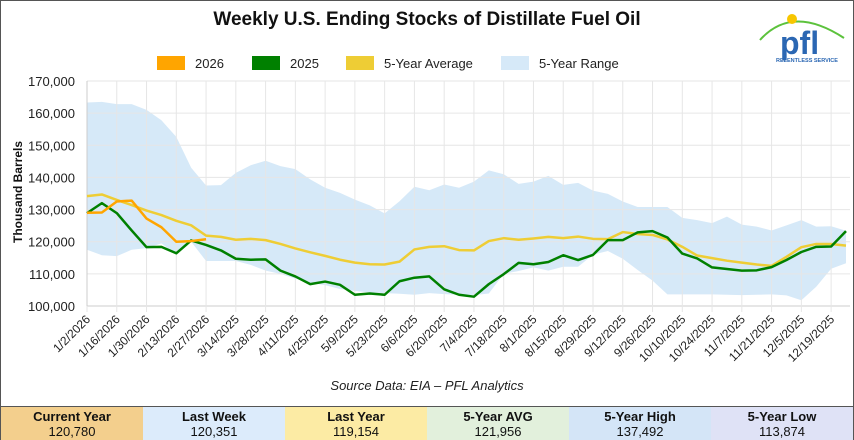 This screenshot has height=440, width=854. I want to click on pfl-logo-icon: pfl RELENTLESS SERVICE, so click(802, 39).